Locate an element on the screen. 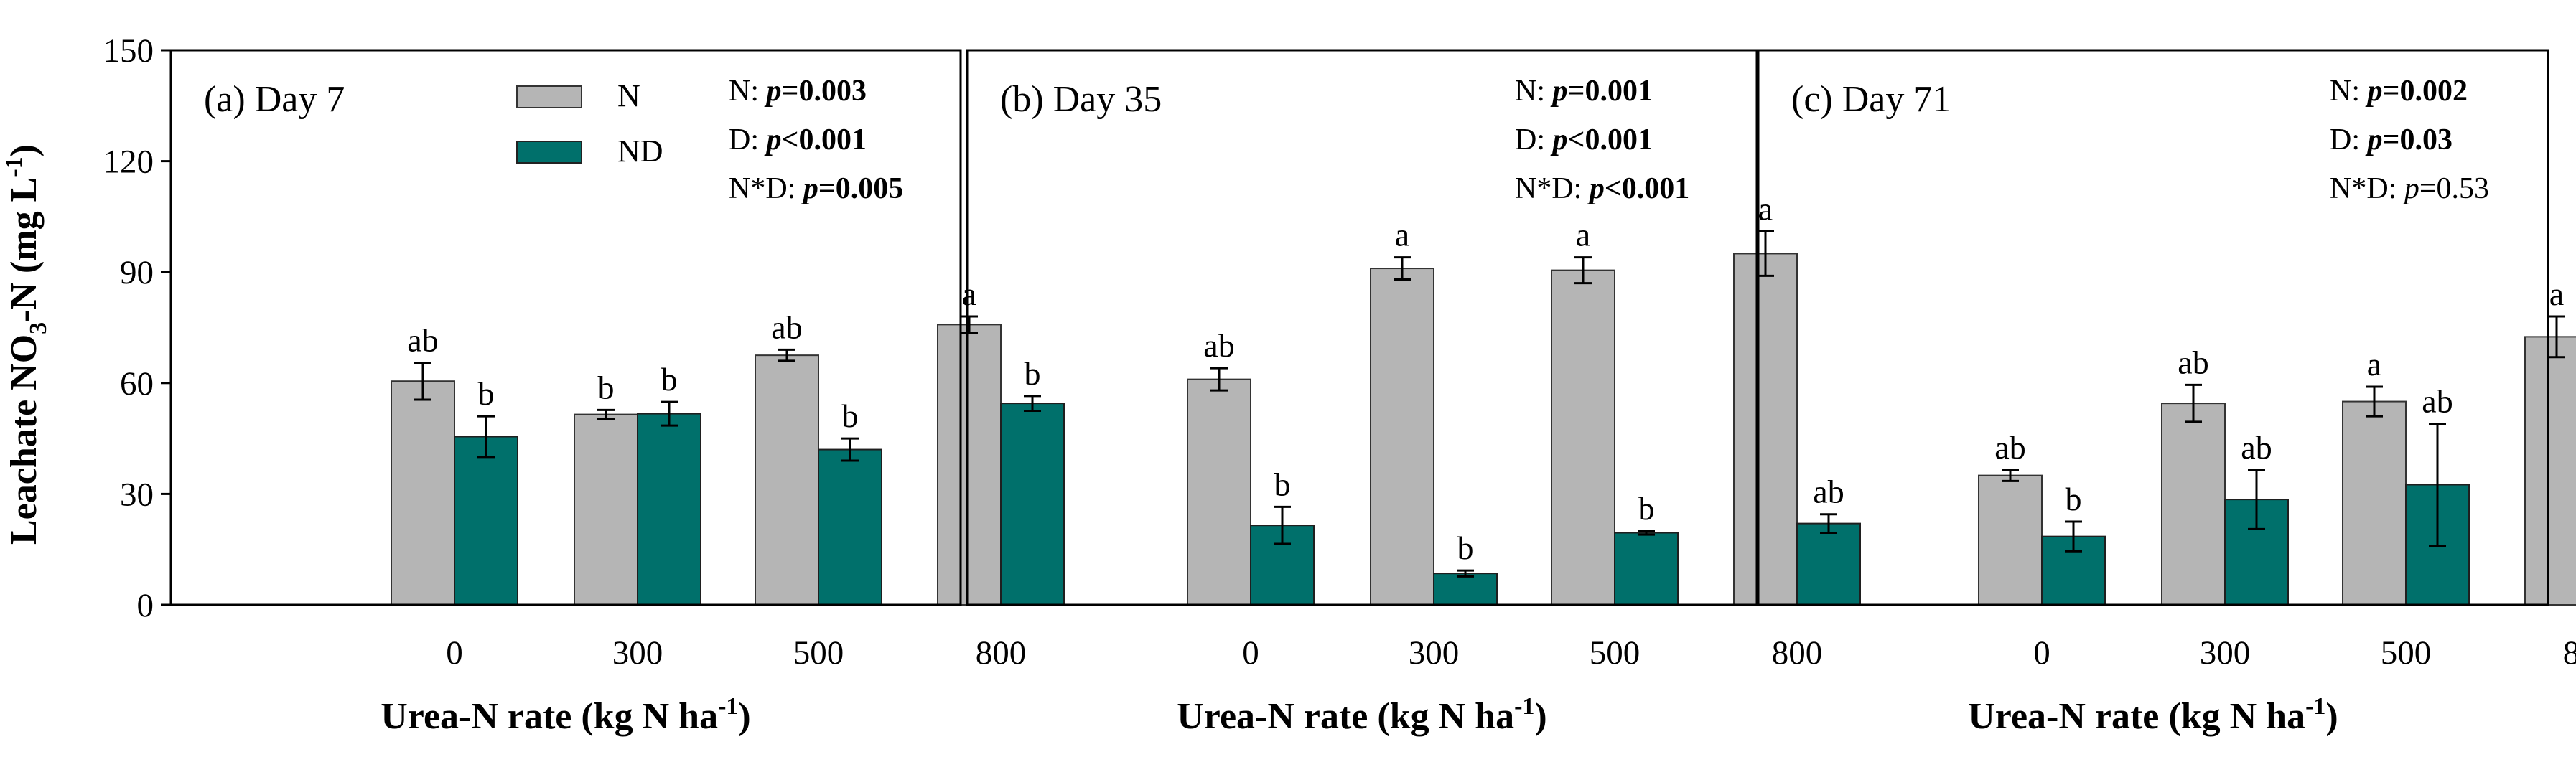 The height and width of the screenshot is (757, 2576). y-tick-label: 0 is located at coordinates (145, 605).